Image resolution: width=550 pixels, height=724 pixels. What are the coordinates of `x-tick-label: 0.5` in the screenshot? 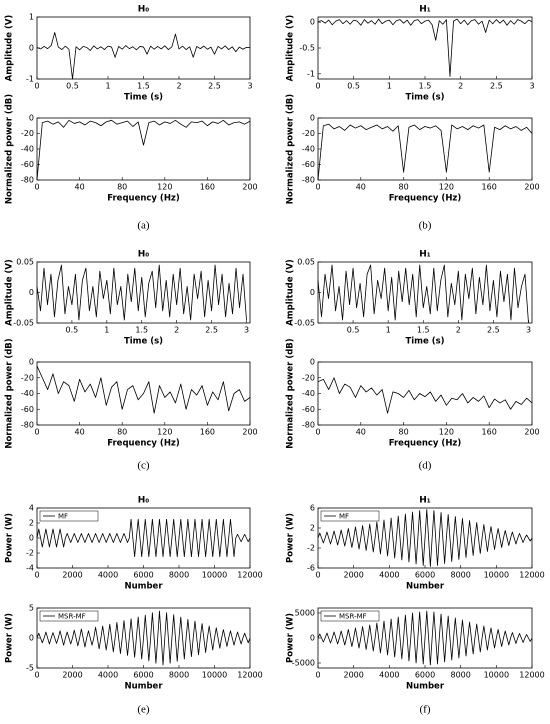 It's located at (353, 330).